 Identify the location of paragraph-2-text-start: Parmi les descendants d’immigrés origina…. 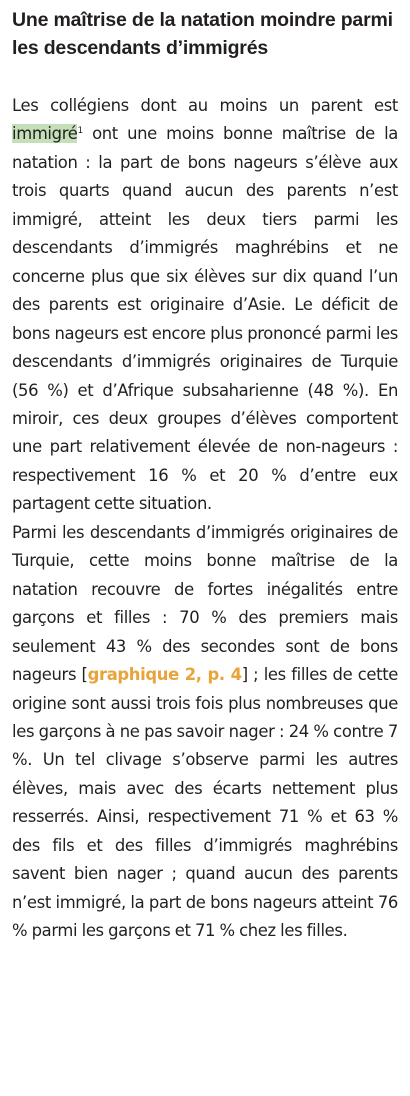
(205, 603).